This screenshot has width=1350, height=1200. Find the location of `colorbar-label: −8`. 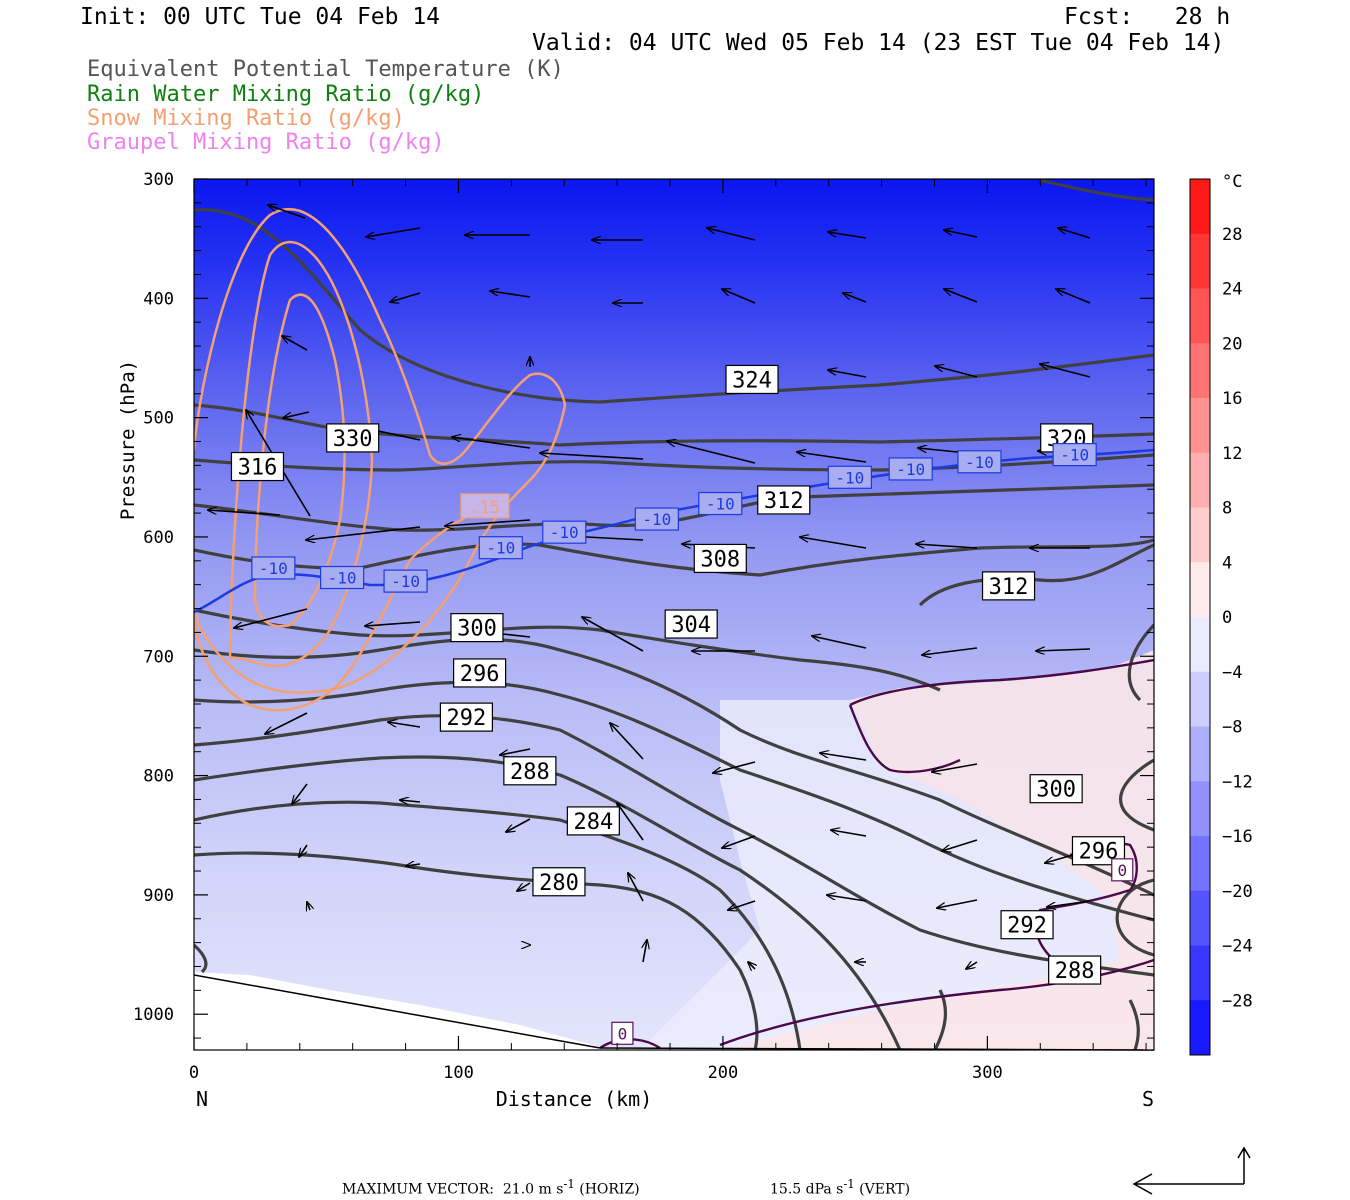

colorbar-label: −8 is located at coordinates (1232, 728).